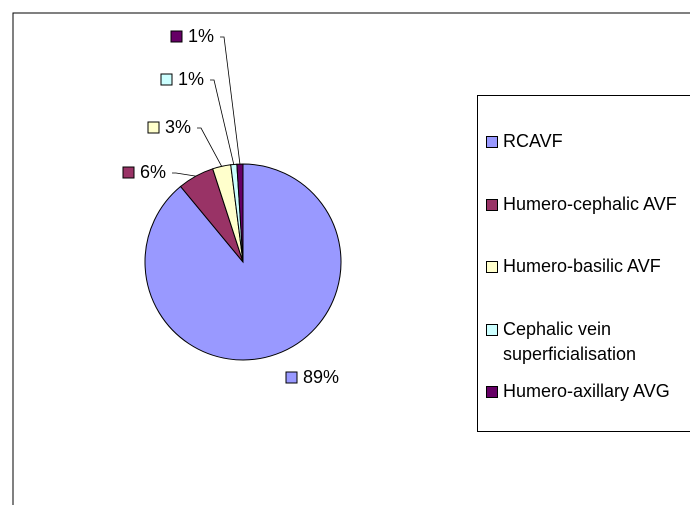  Describe the element at coordinates (153, 172) in the screenshot. I see `data-label: 6%` at that location.